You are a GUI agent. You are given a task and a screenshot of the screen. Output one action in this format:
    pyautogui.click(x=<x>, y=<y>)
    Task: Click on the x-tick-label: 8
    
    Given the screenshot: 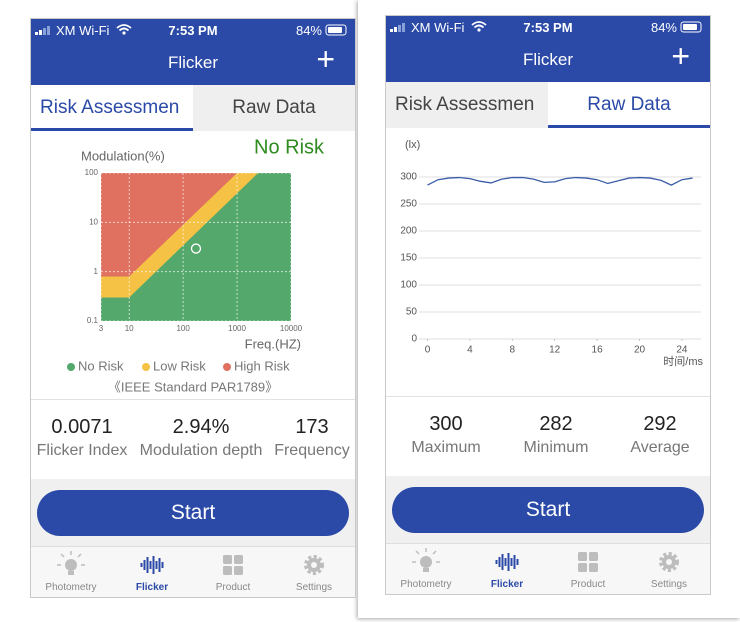 What is the action you would take?
    pyautogui.click(x=513, y=350)
    